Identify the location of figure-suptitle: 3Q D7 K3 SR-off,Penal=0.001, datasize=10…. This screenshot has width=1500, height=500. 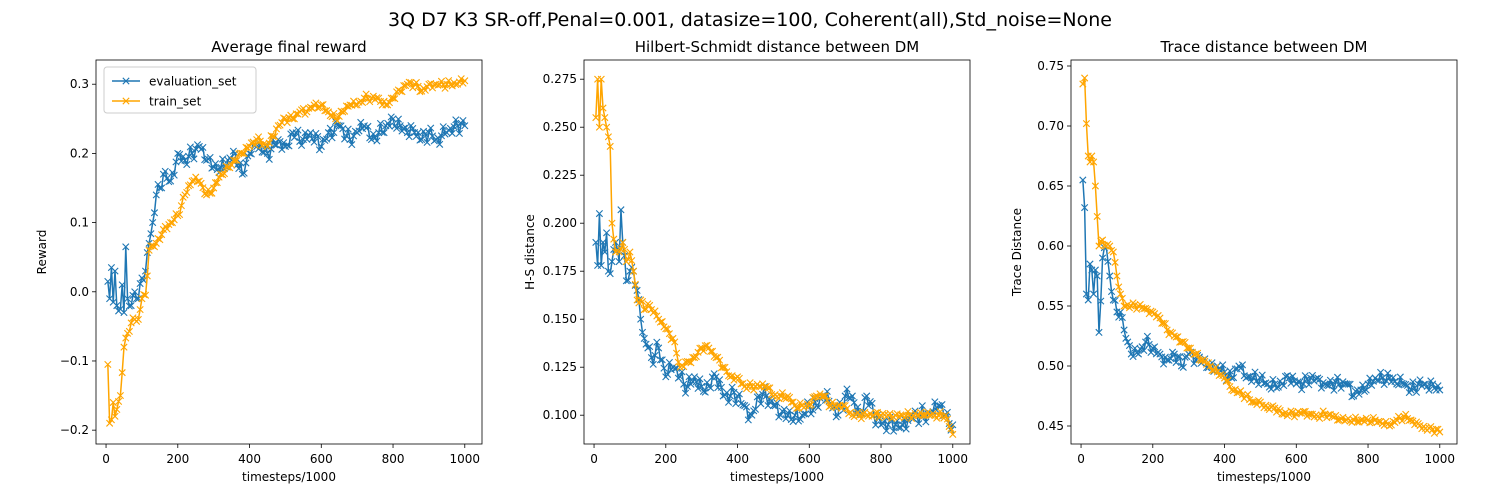
(750, 20).